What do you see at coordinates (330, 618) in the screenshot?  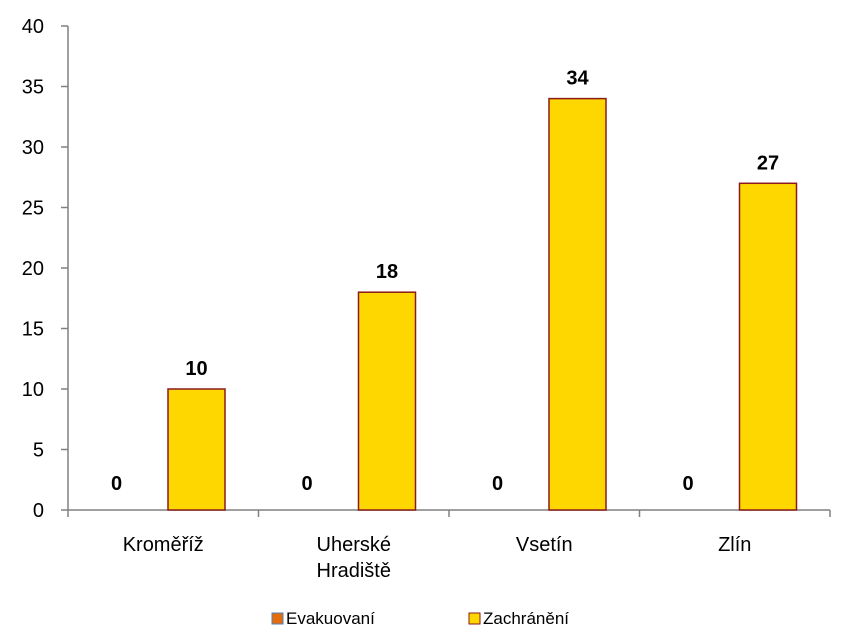 I see `legend-evakuovani-label: Evakuovaní` at bounding box center [330, 618].